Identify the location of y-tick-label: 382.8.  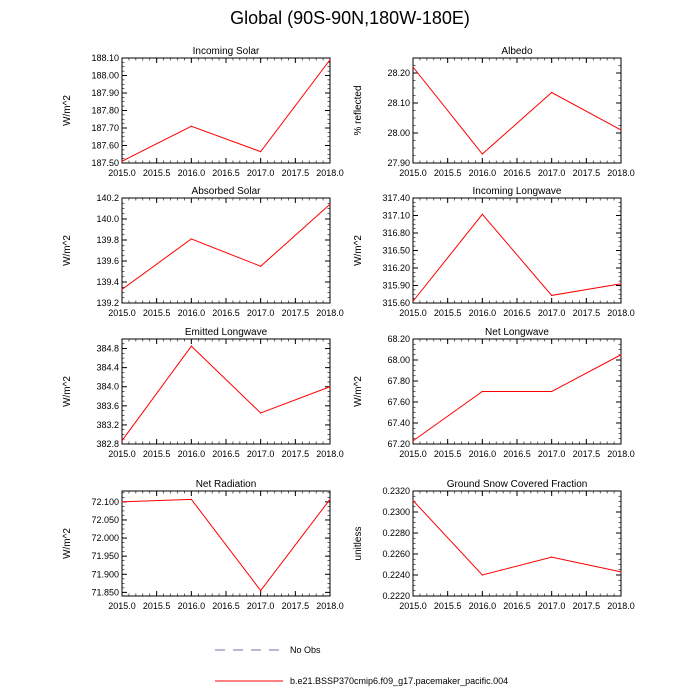
(107, 444).